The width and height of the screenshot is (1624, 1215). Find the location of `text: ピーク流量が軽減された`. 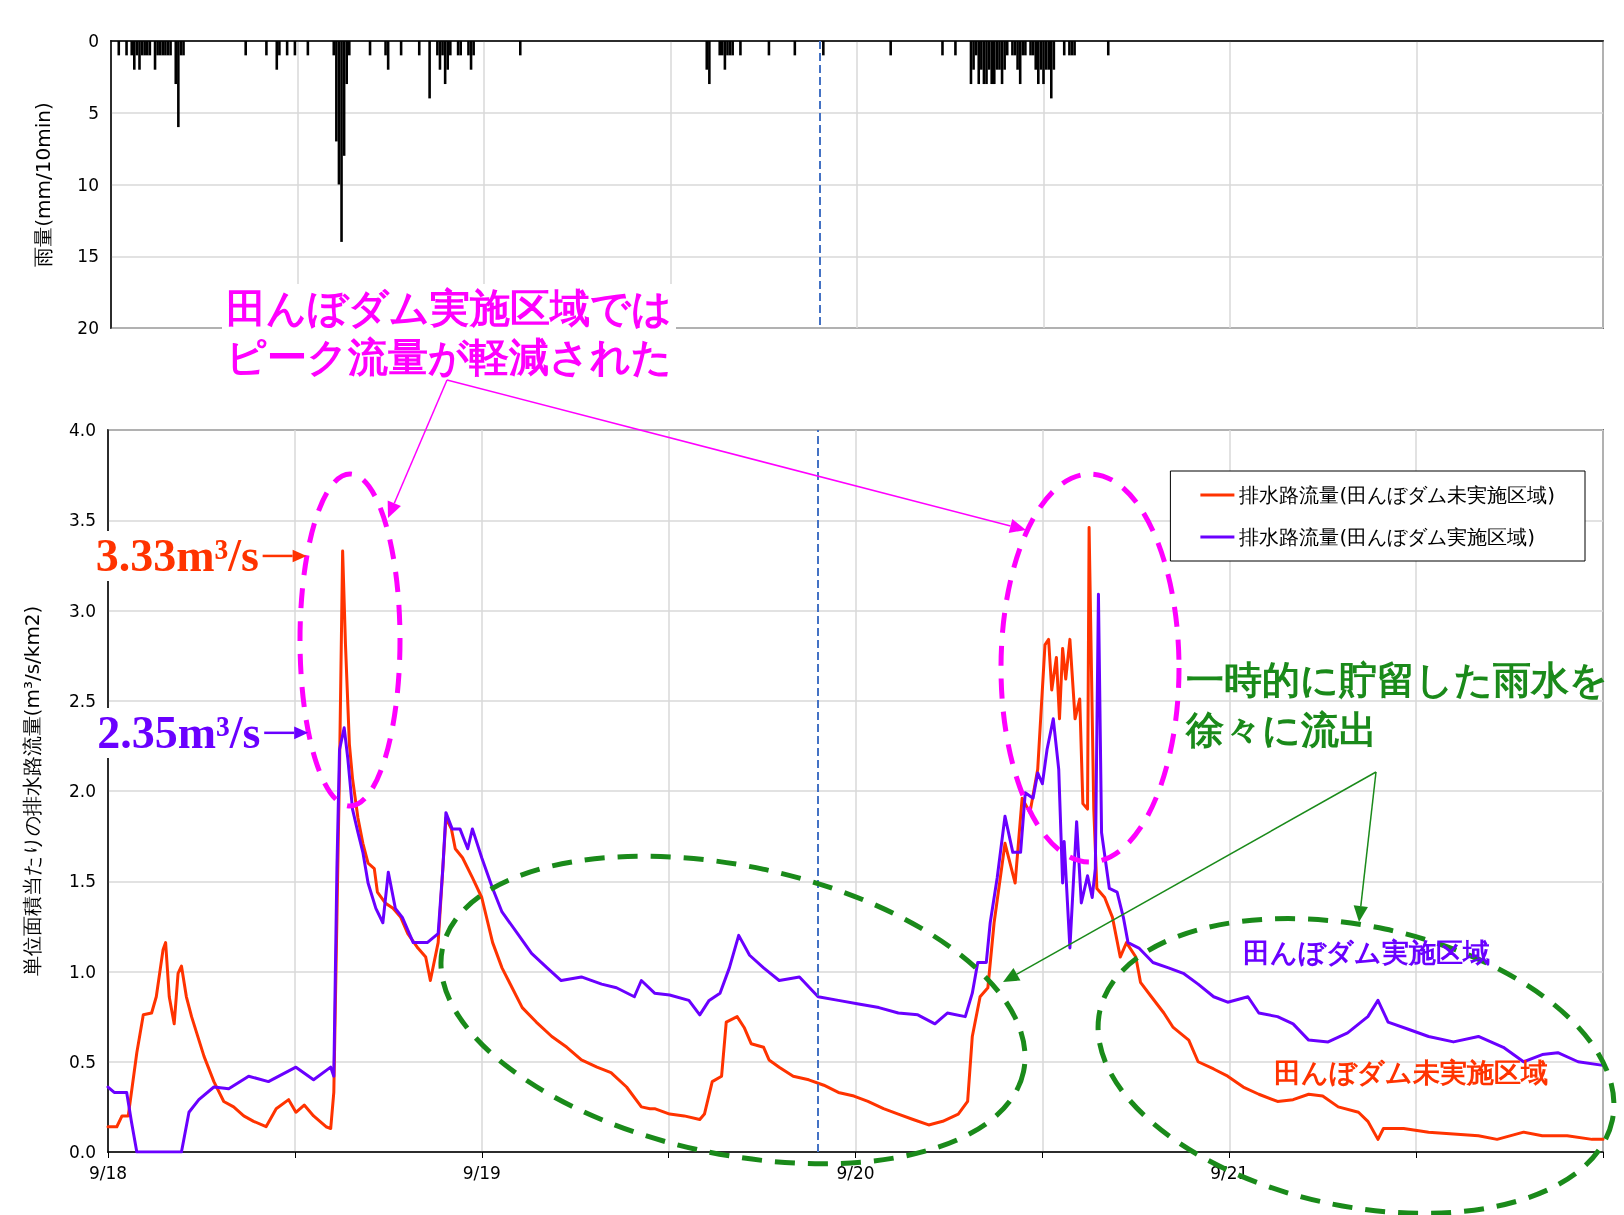

text: ピーク流量が軽減された is located at coordinates (449, 357).